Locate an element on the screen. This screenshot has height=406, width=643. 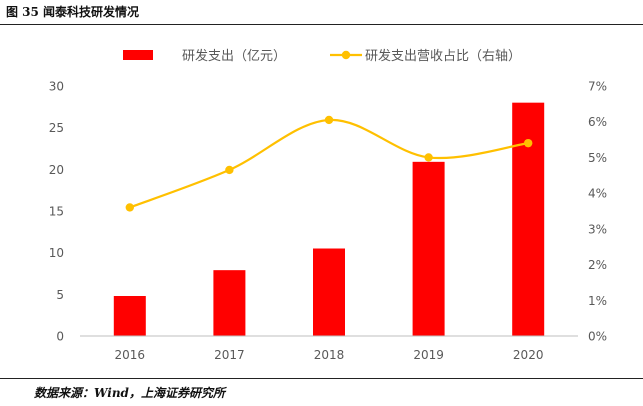
right-axis-tick-label: 7% is located at coordinates (597, 87).